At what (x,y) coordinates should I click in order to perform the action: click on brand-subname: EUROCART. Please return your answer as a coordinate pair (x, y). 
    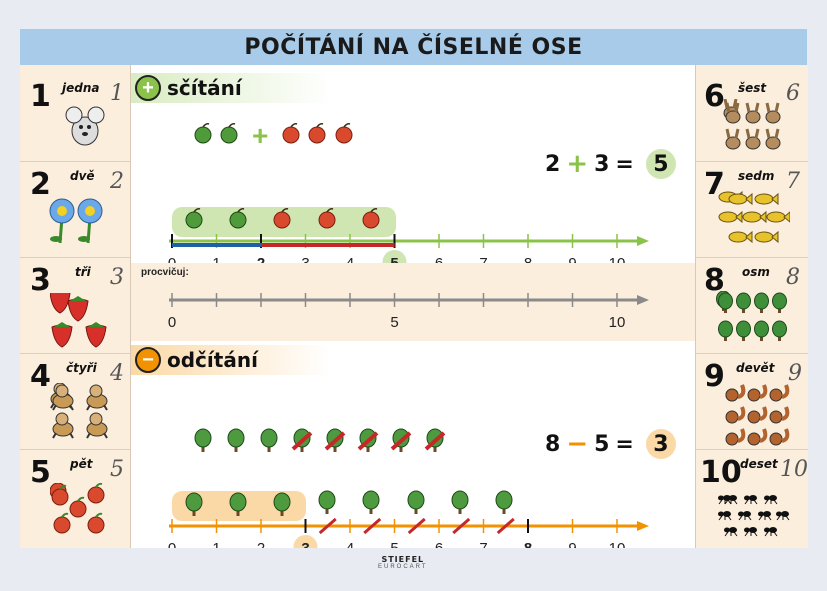
    Looking at the image, I should click on (403, 567).